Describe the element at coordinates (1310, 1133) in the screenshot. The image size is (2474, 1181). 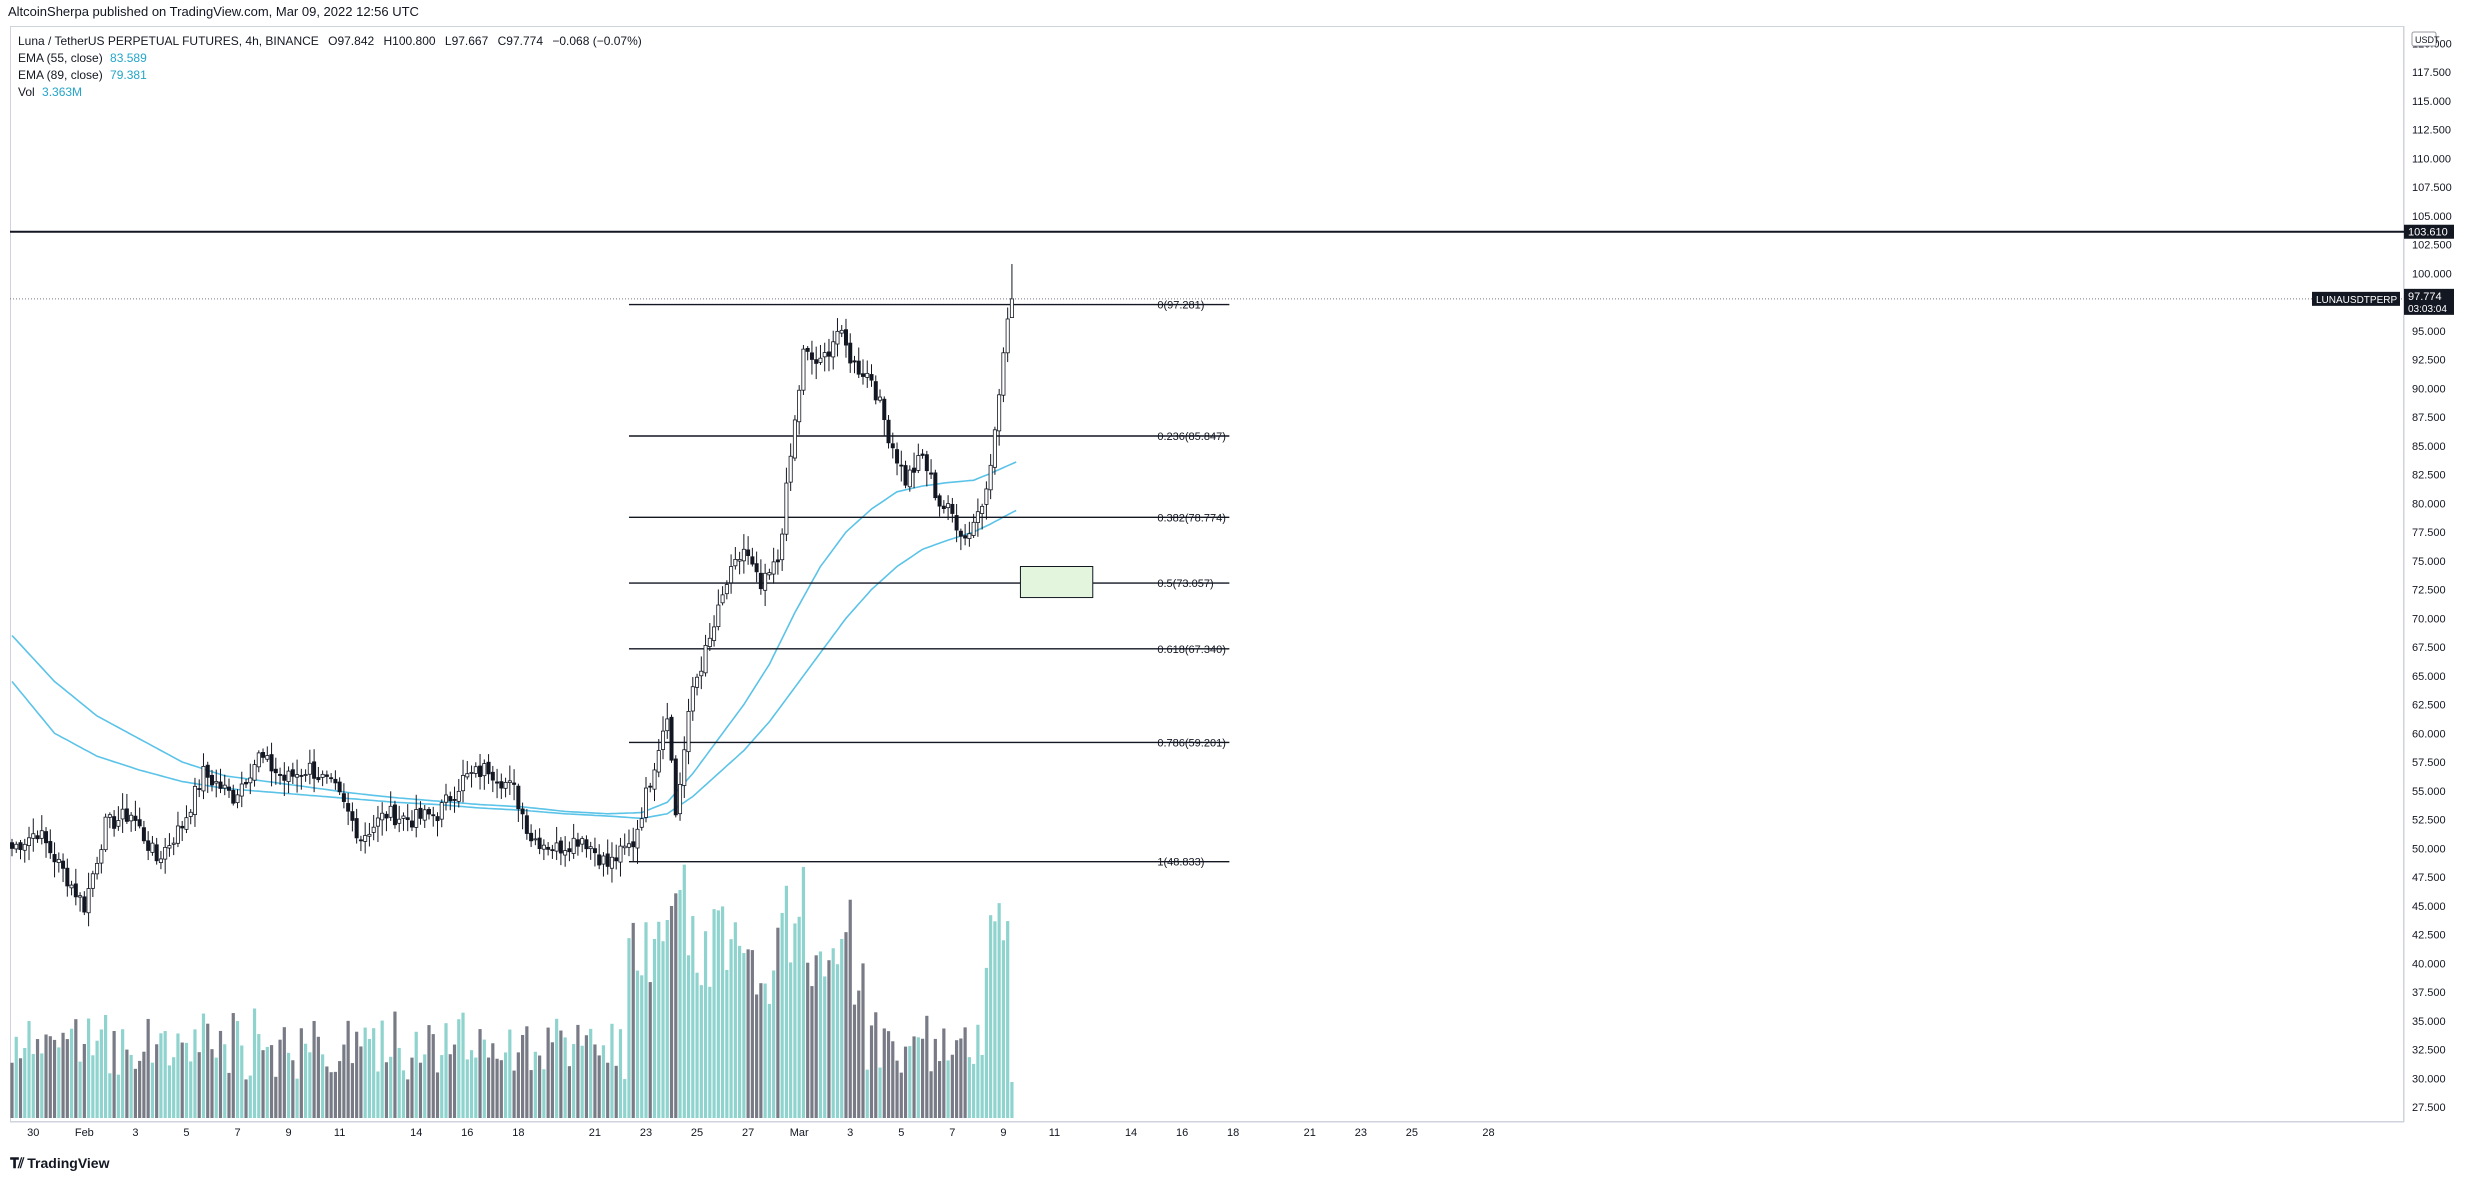
I see `time-tick-label: 21` at that location.